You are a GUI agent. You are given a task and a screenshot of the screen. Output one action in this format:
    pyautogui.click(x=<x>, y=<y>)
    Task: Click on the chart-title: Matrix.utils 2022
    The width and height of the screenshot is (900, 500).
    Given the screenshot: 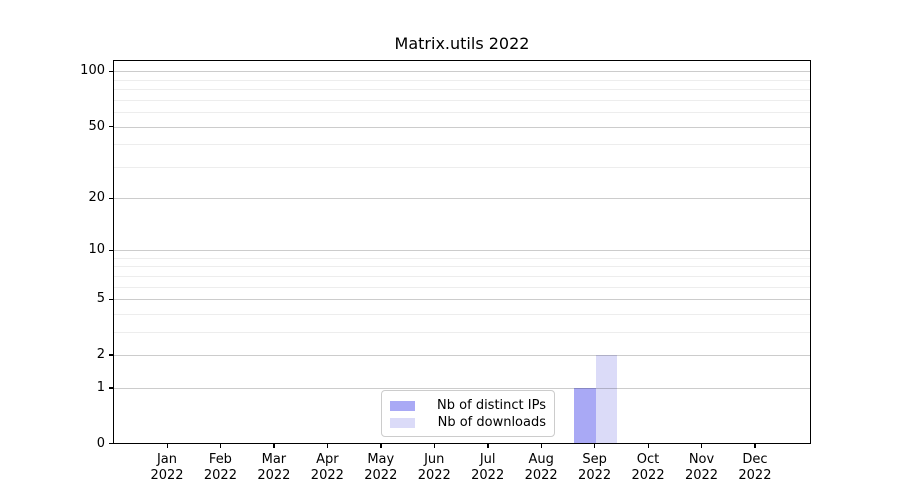 What is the action you would take?
    pyautogui.click(x=462, y=43)
    